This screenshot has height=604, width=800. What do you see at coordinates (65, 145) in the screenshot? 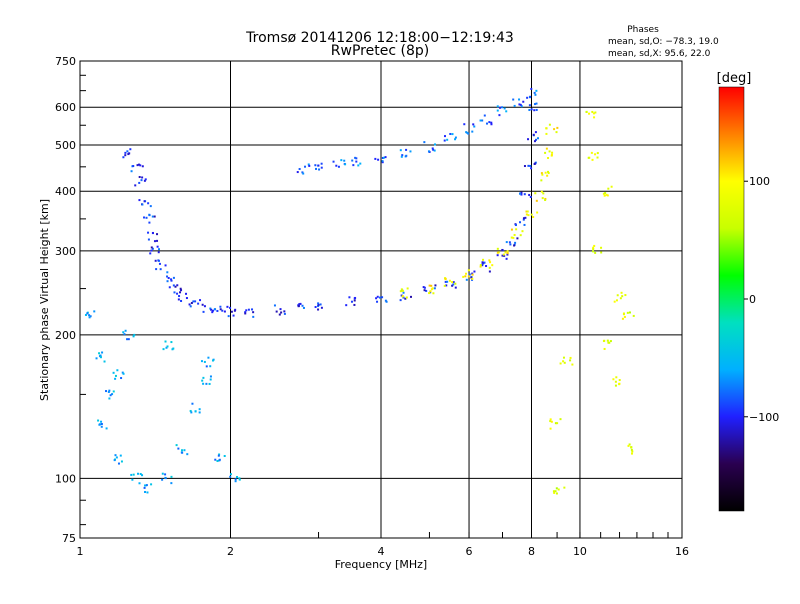
I see `y-tick-label: 500` at bounding box center [65, 145].